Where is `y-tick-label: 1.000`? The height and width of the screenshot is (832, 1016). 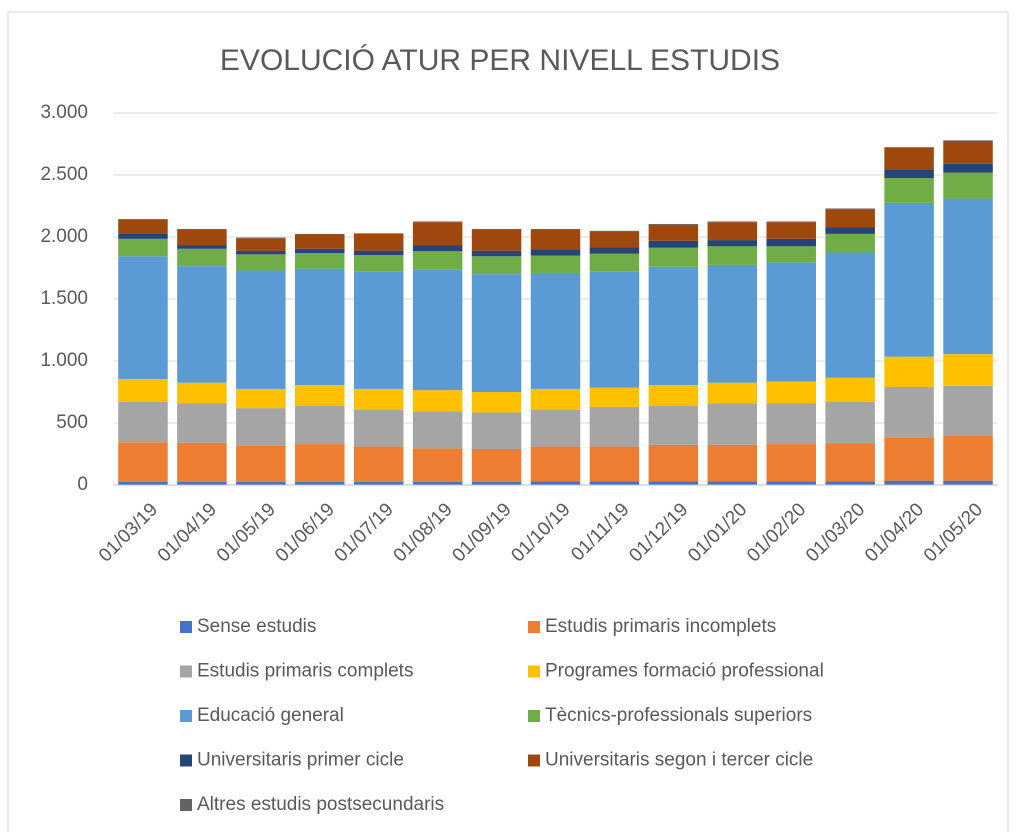
y-tick-label: 1.000 is located at coordinates (64, 360).